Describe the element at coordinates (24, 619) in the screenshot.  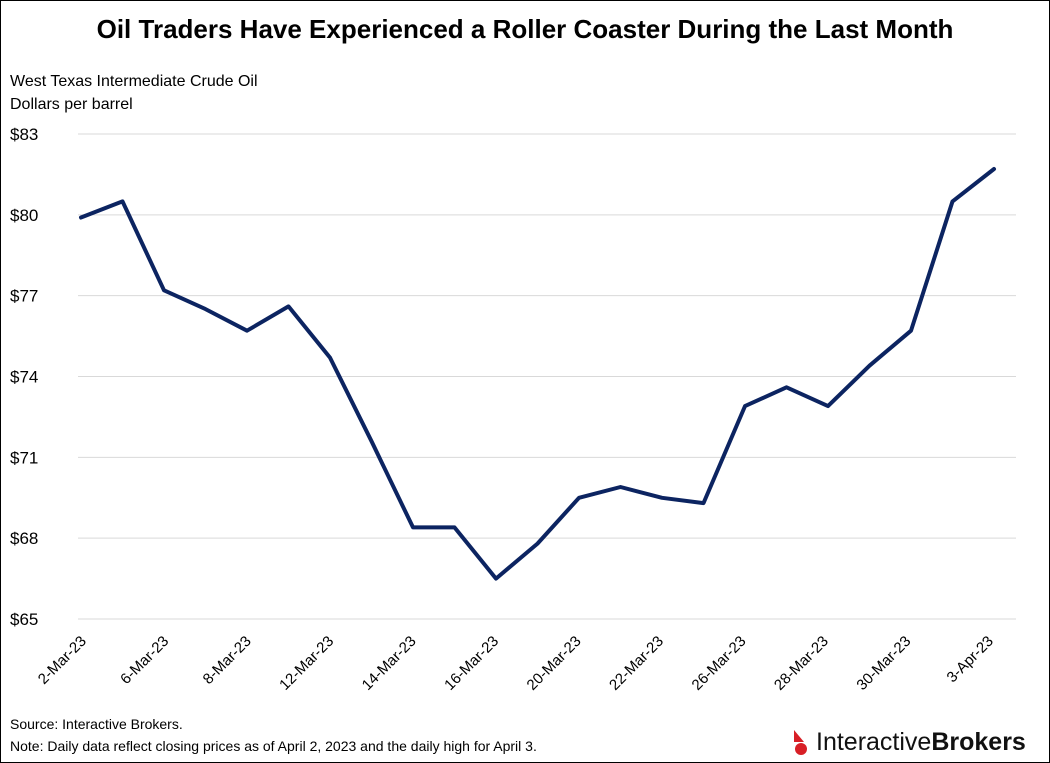
I see `y-tick-label: $65` at that location.